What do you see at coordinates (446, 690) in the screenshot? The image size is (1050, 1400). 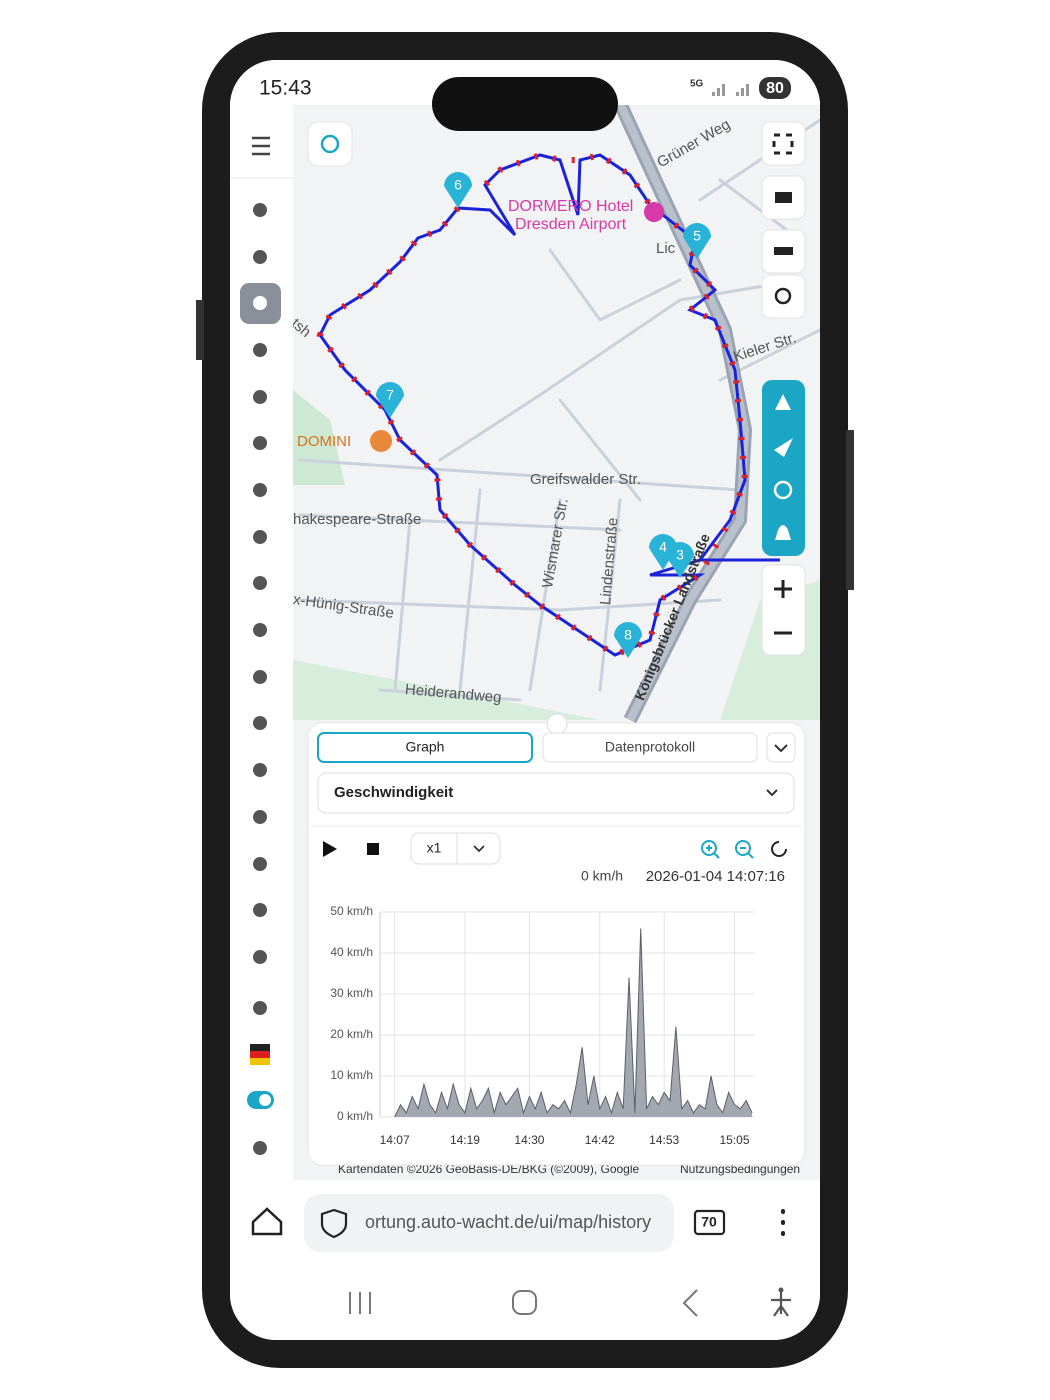 I see `park` at bounding box center [446, 690].